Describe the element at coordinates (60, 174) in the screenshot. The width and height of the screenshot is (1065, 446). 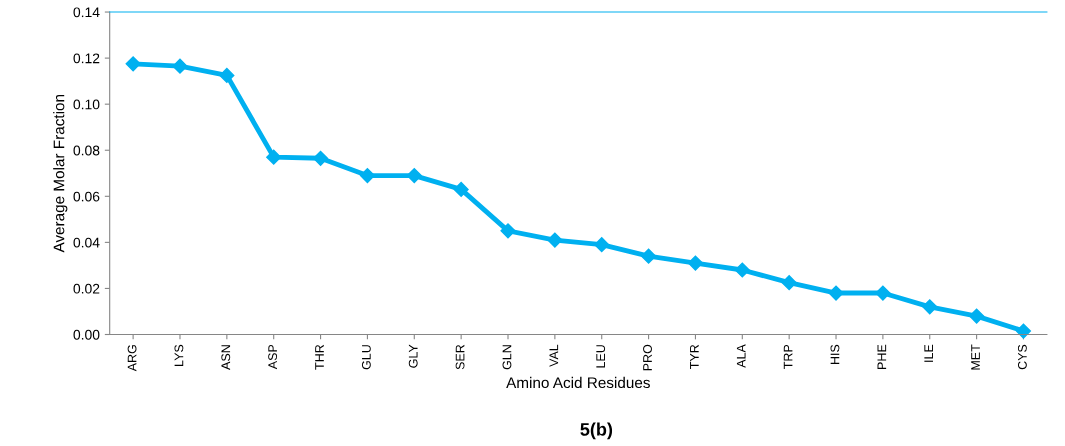
I see `y-axis-title: Average Molar Fraction` at that location.